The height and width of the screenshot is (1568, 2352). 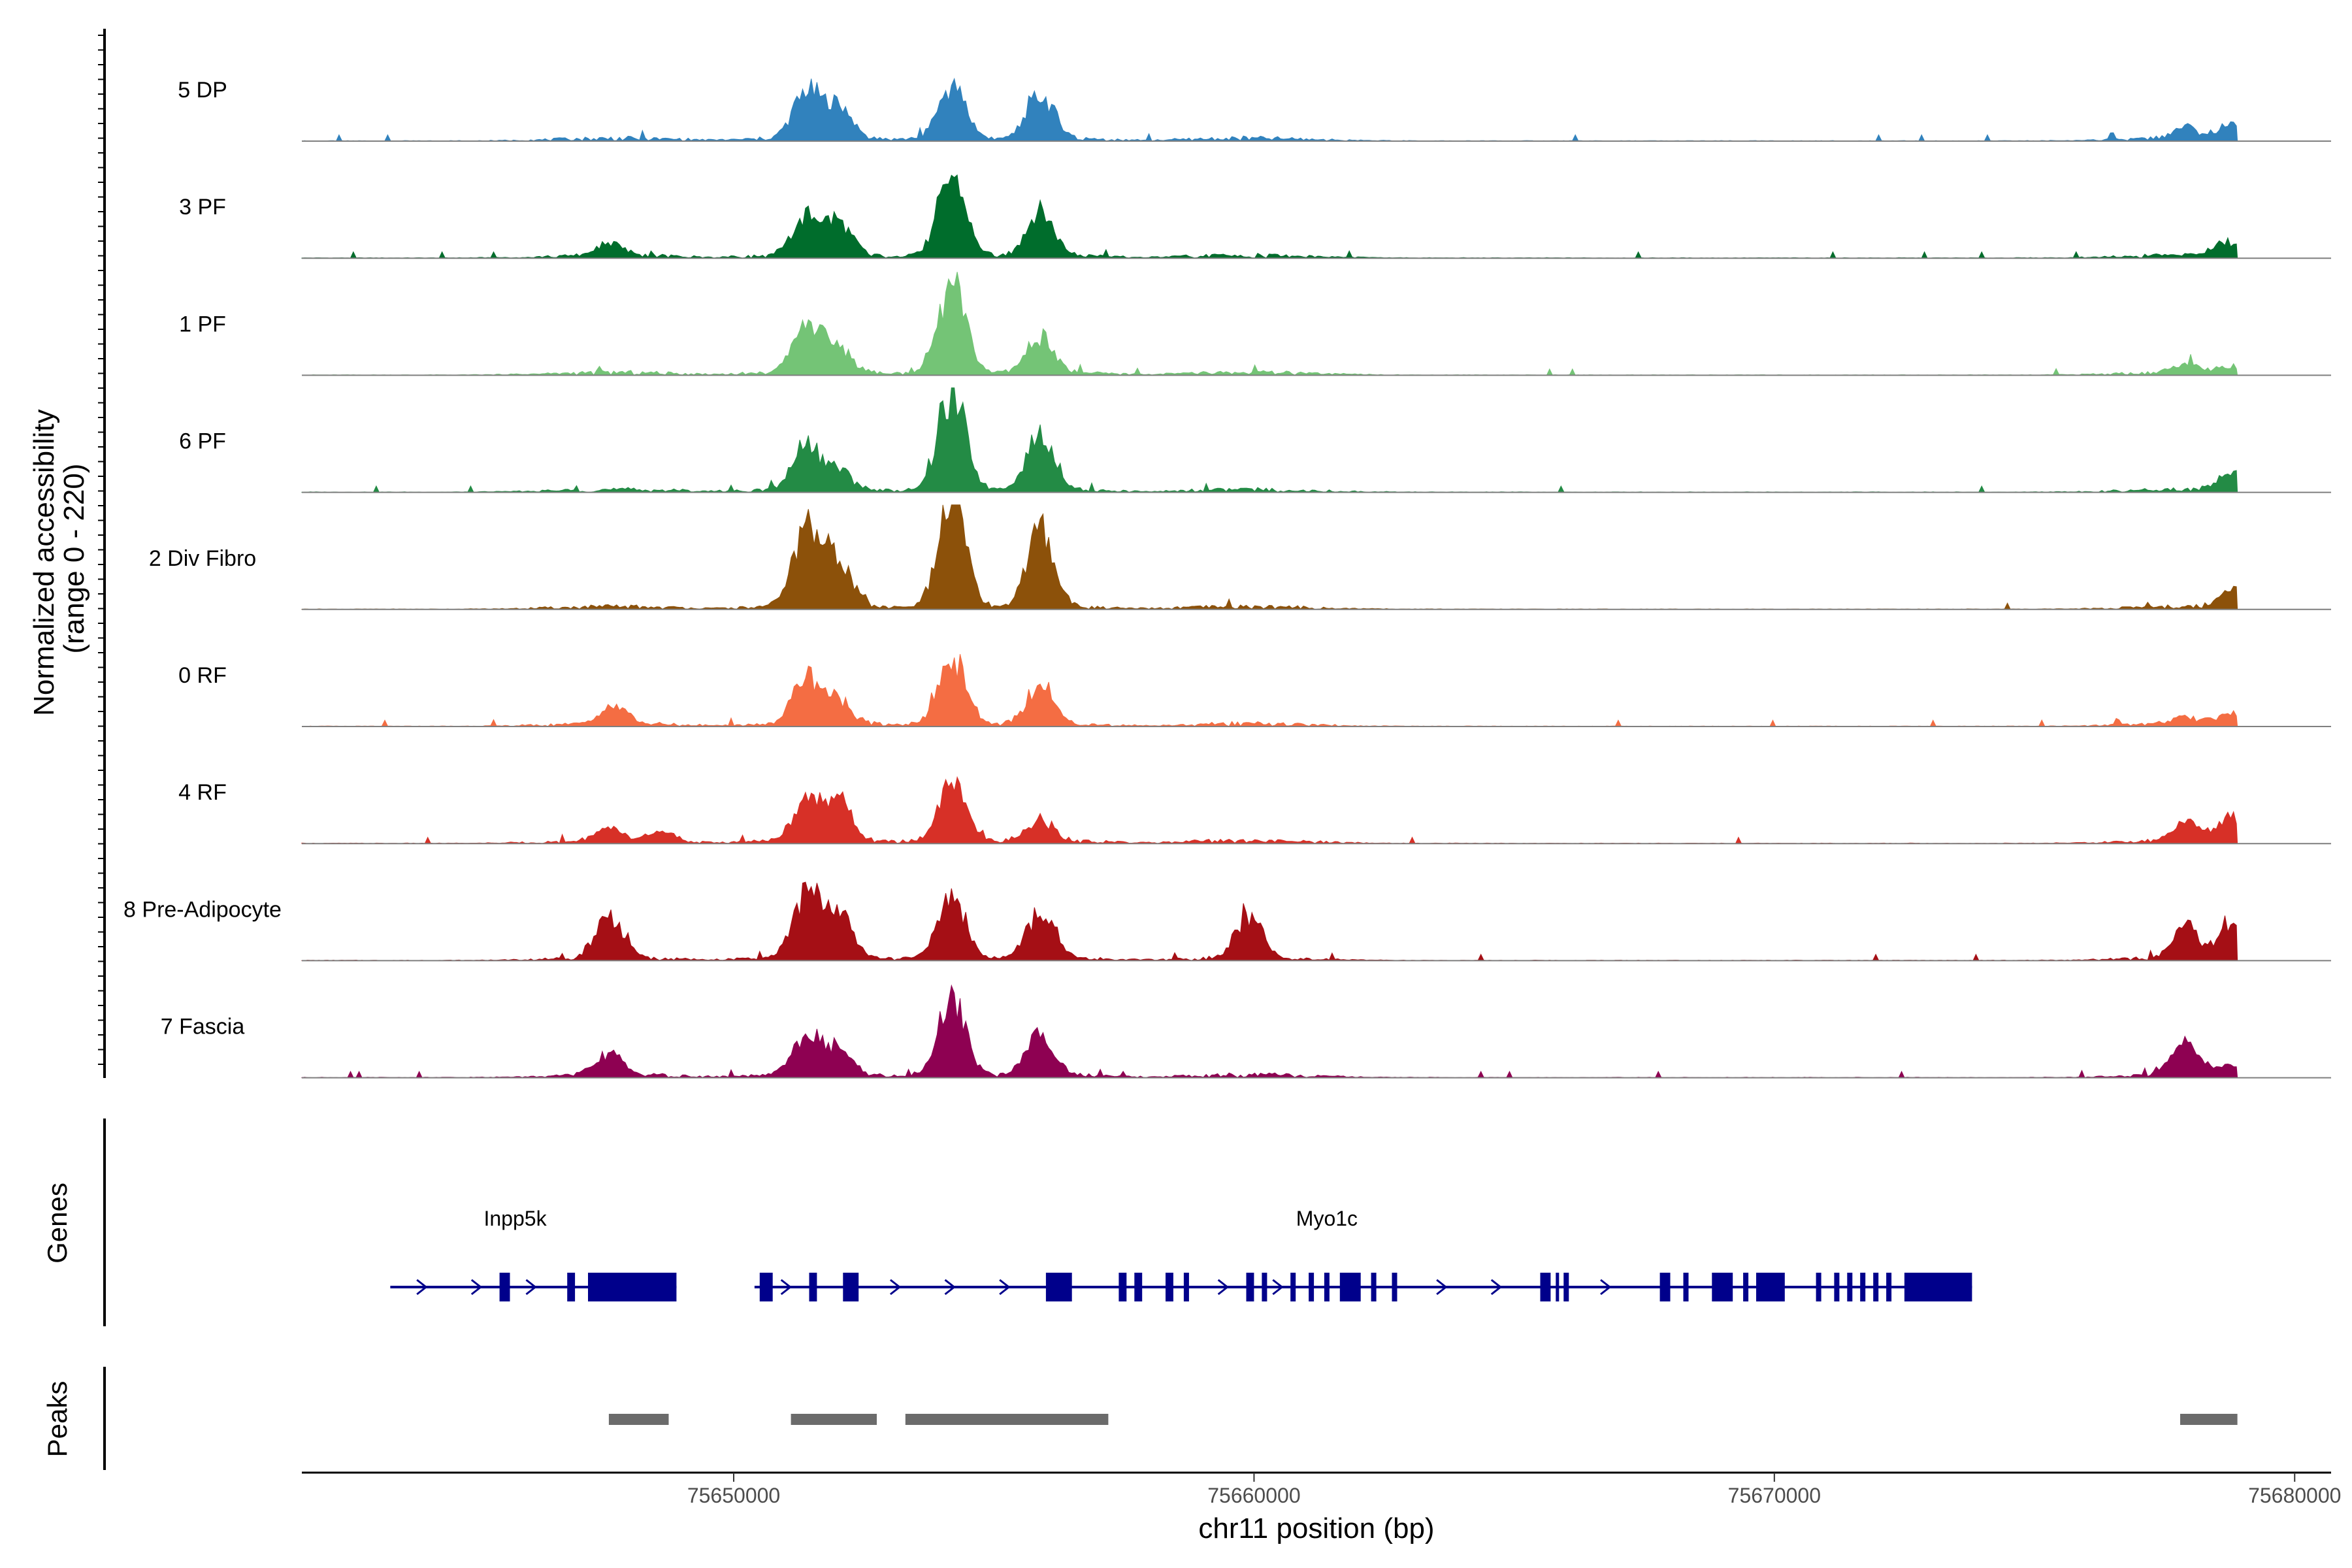 I want to click on x-tick-label: 75650000, so click(x=733, y=1495).